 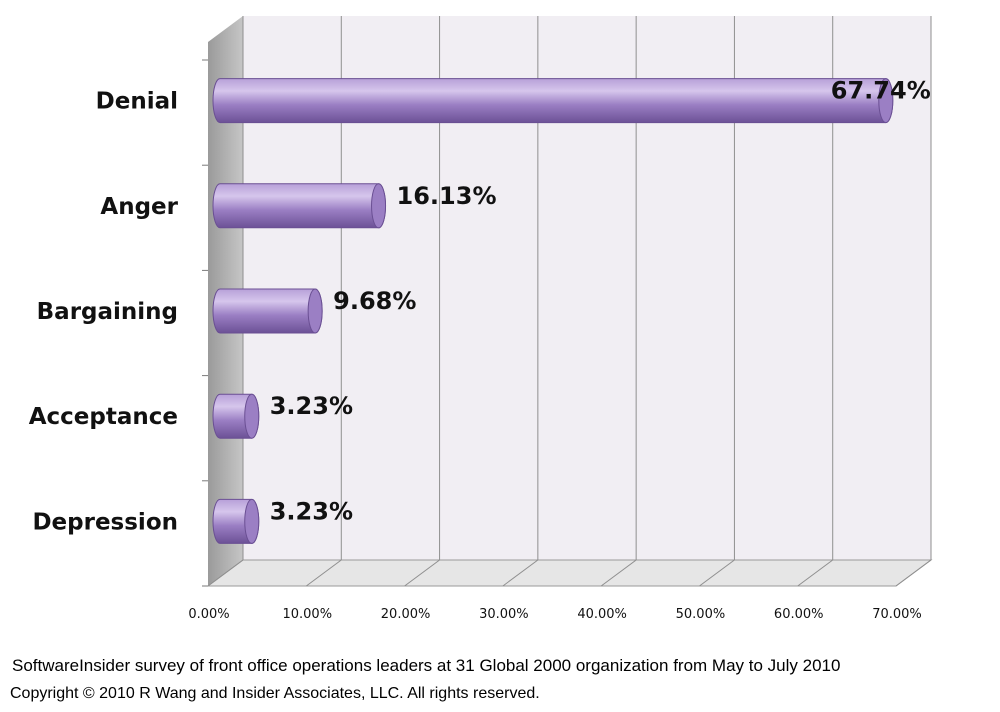 What do you see at coordinates (137, 102) in the screenshot?
I see `category-label: Denial` at bounding box center [137, 102].